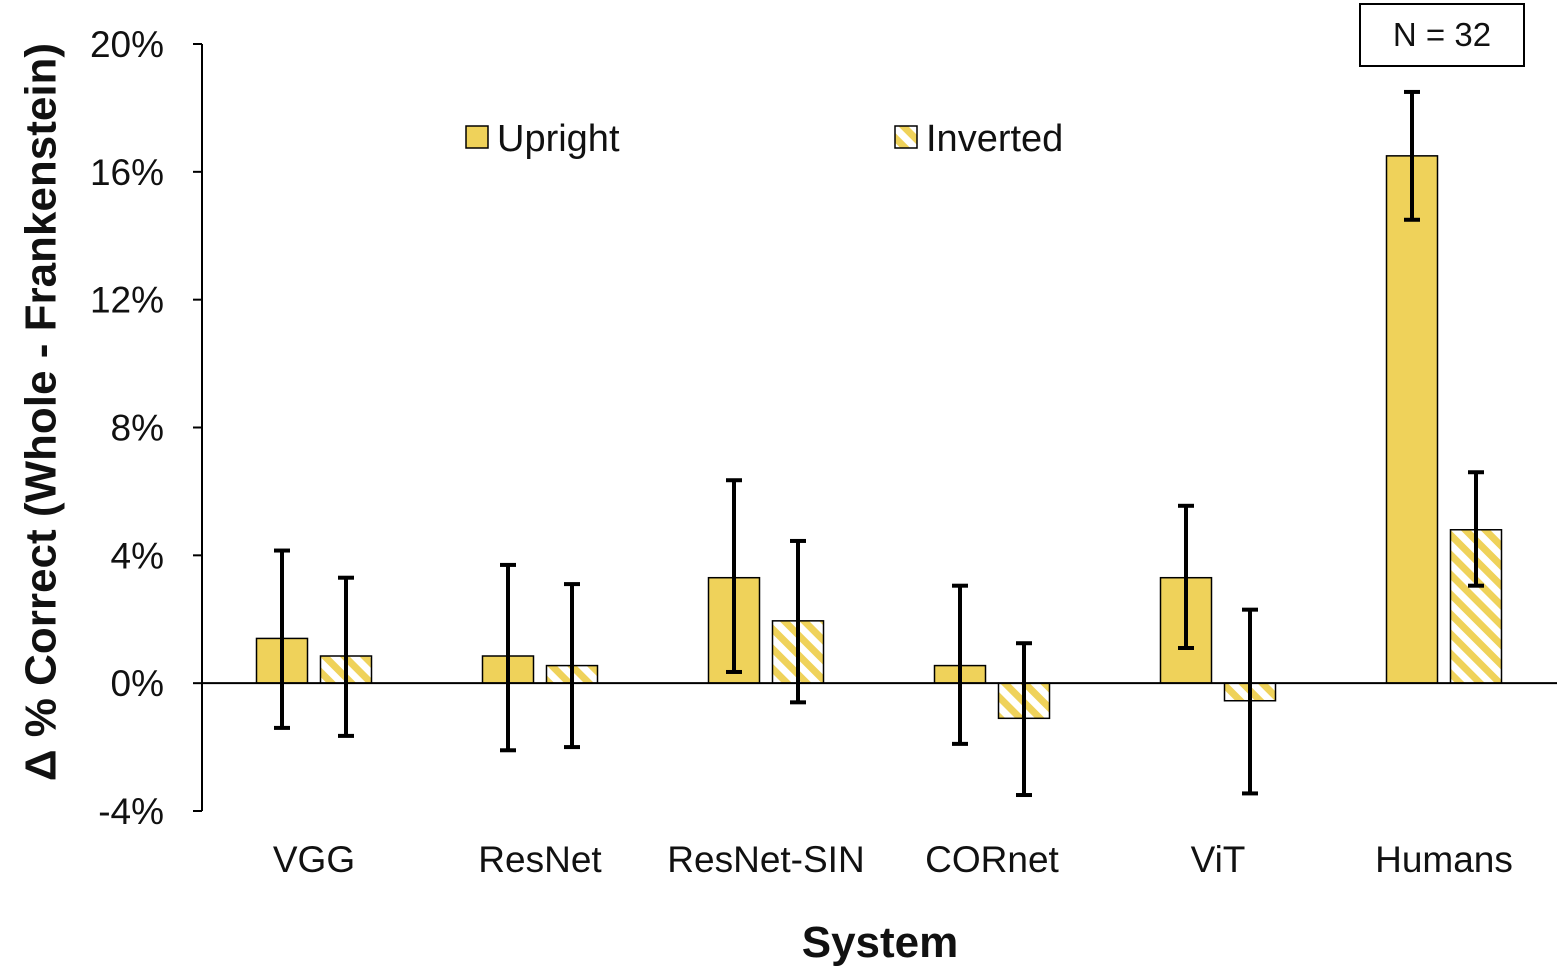 Image resolution: width=1560 pixels, height=971 pixels. Describe the element at coordinates (1186, 577) in the screenshot. I see `error-bar-vit-upright` at that location.